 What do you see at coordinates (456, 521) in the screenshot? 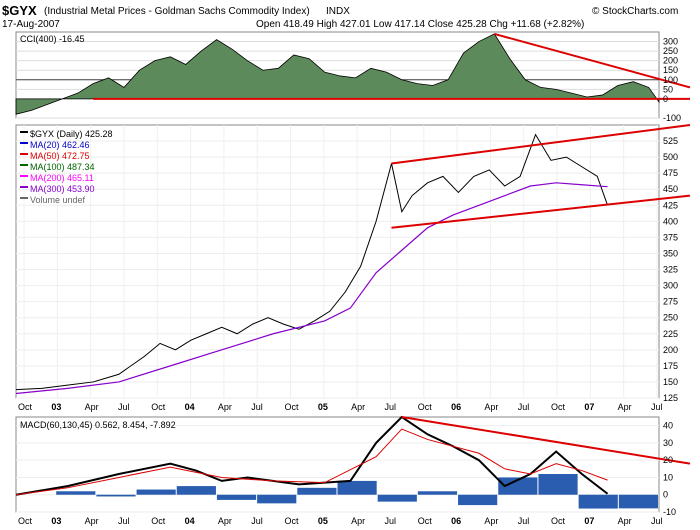
I see `macd-x-label: 06` at bounding box center [456, 521].